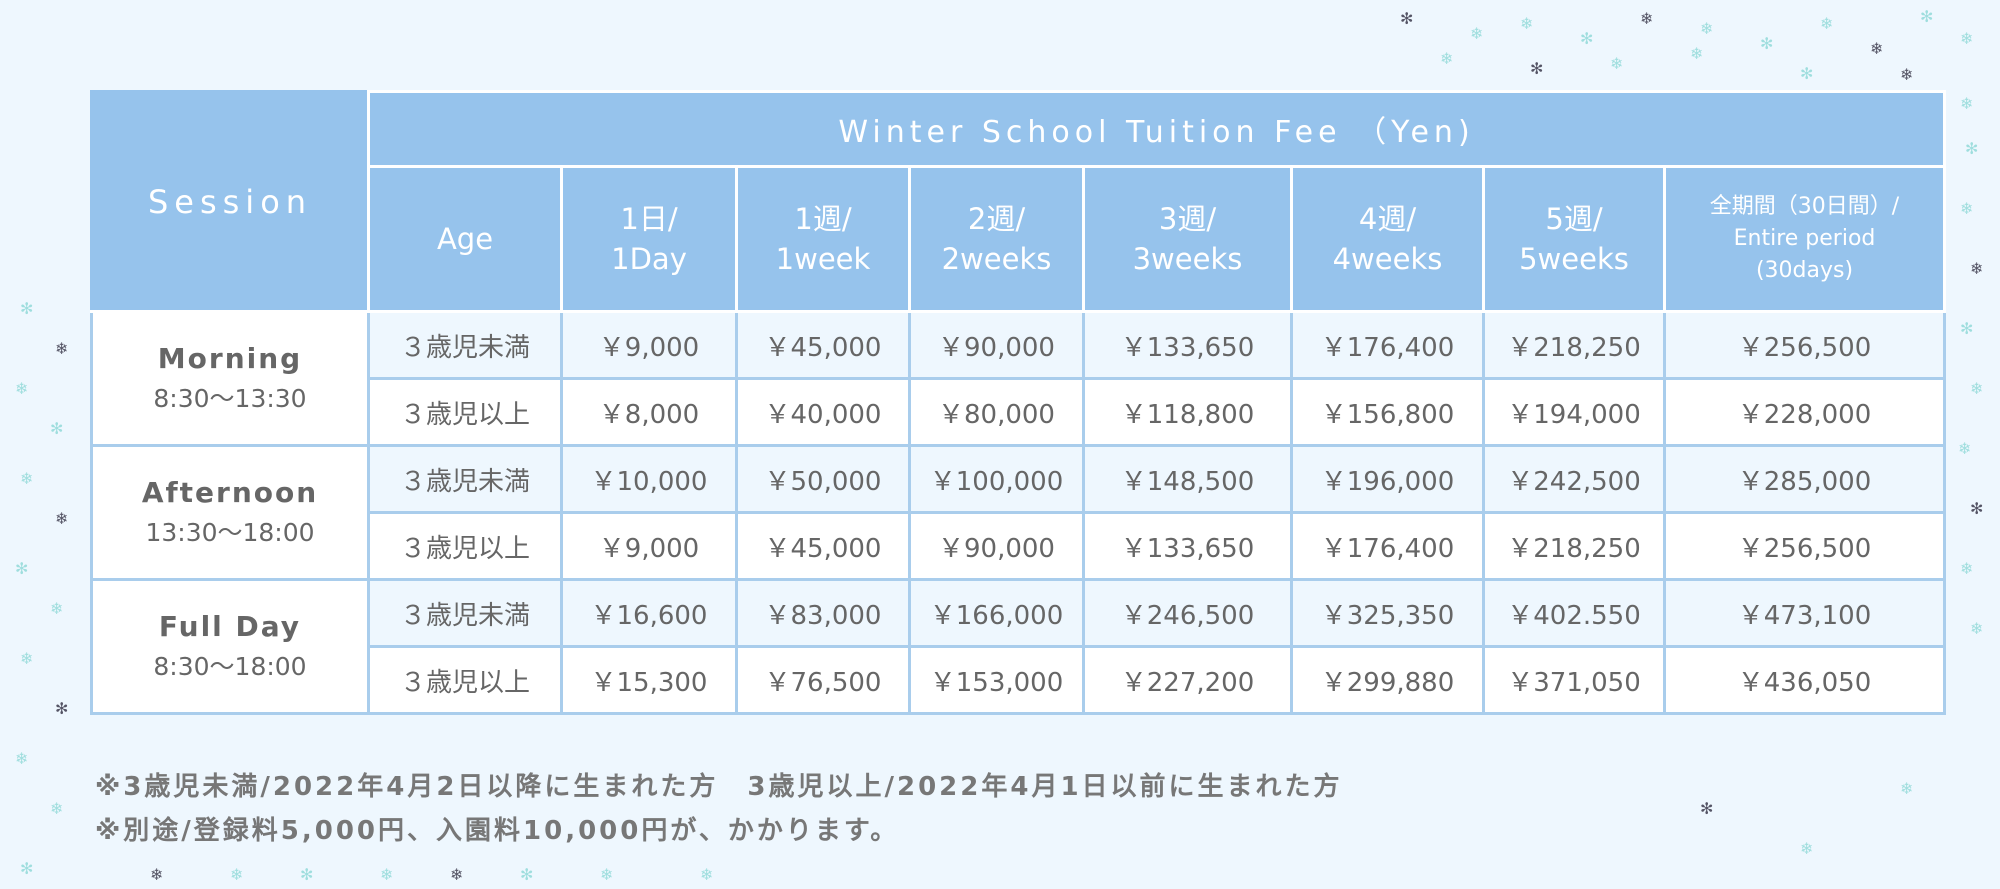 This screenshot has width=2000, height=889. I want to click on column-header-line: 4週/, so click(1387, 219).